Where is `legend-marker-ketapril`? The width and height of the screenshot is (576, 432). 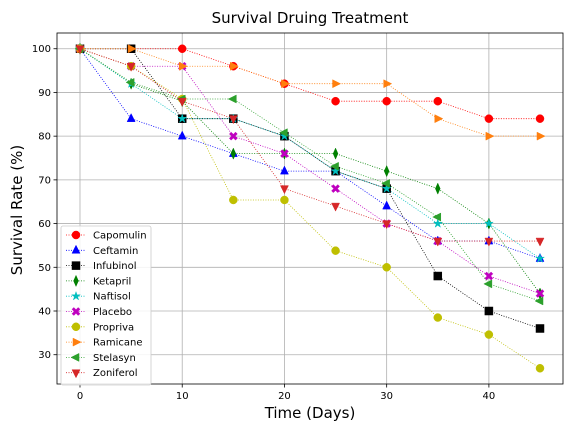
legend-marker-ketapril is located at coordinates (76, 281).